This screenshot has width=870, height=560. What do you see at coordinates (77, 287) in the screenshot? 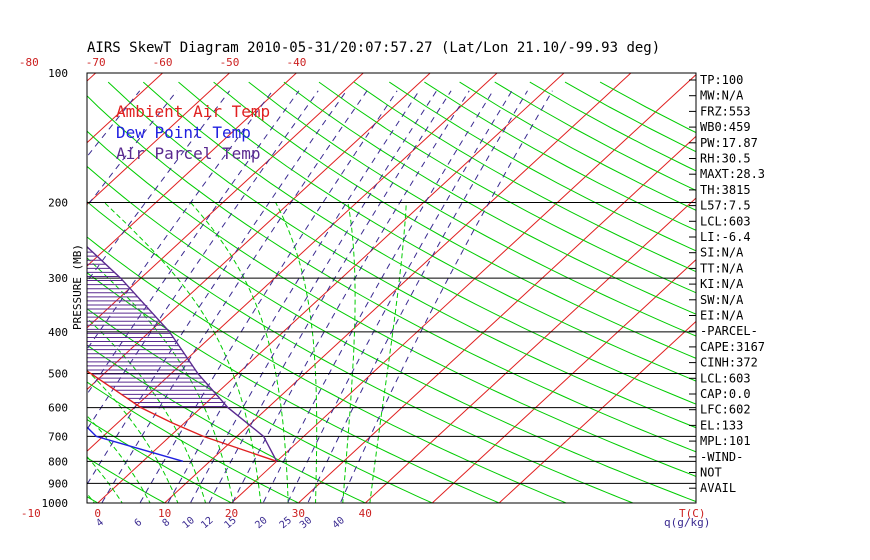
I see `y-axis-label: PRESSURE (MB)` at bounding box center [77, 287].